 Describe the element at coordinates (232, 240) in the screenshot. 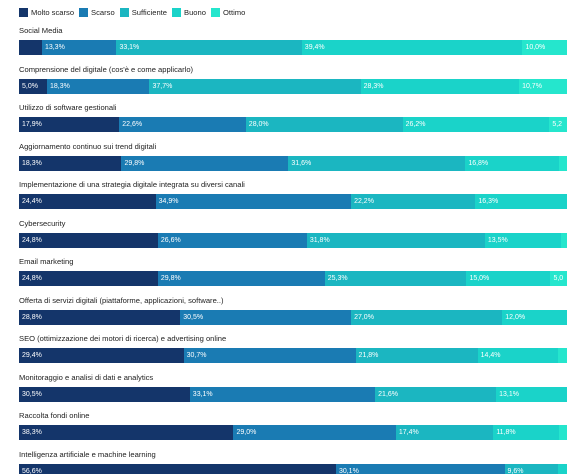

I see `bar-segment: 26,6%` at that location.